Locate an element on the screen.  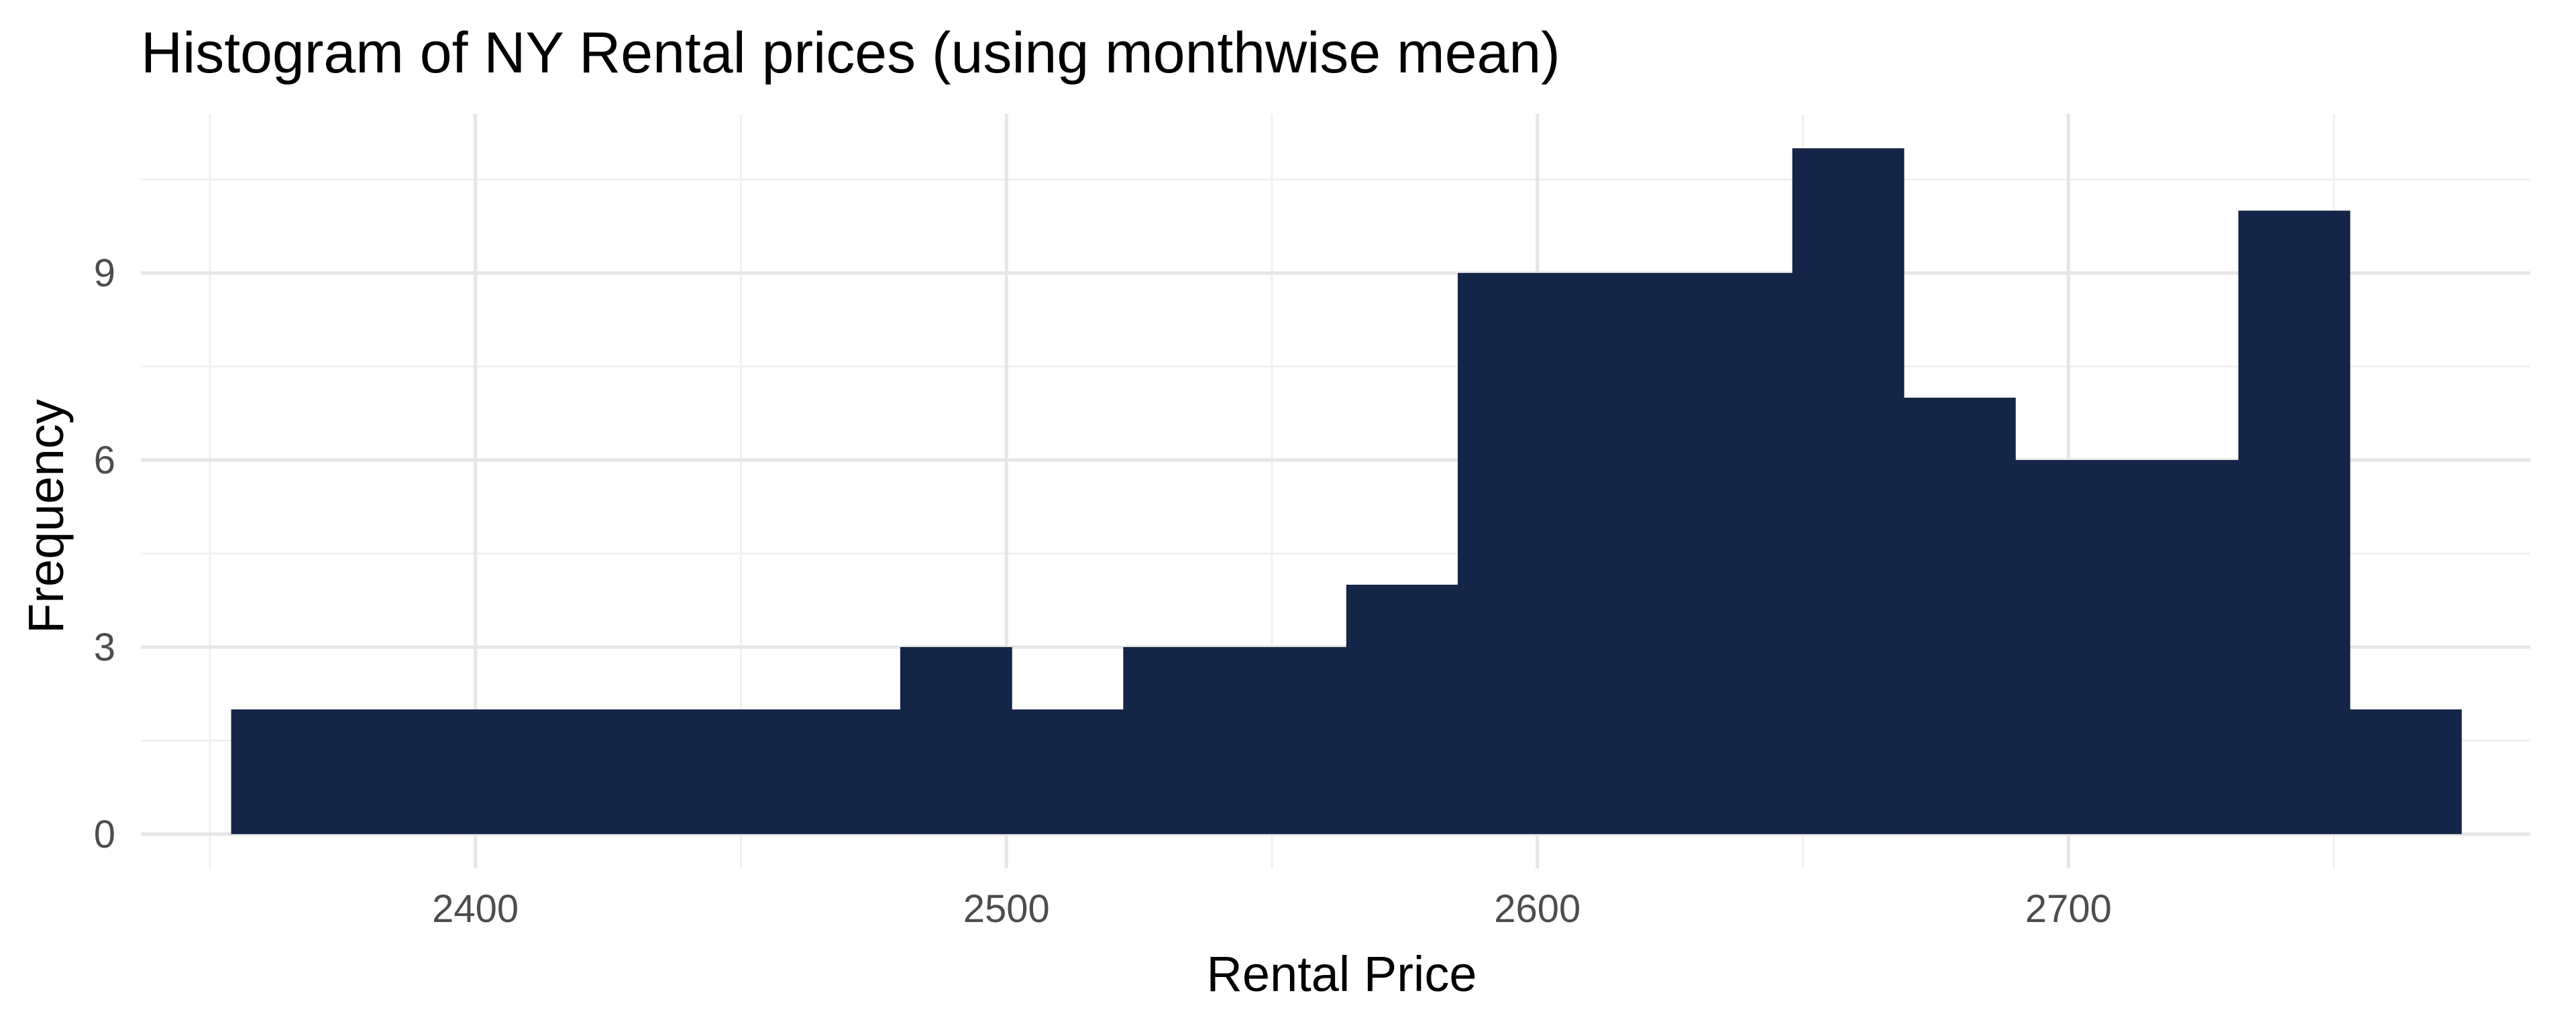
x-axis-title: Rental Price is located at coordinates (1341, 974).